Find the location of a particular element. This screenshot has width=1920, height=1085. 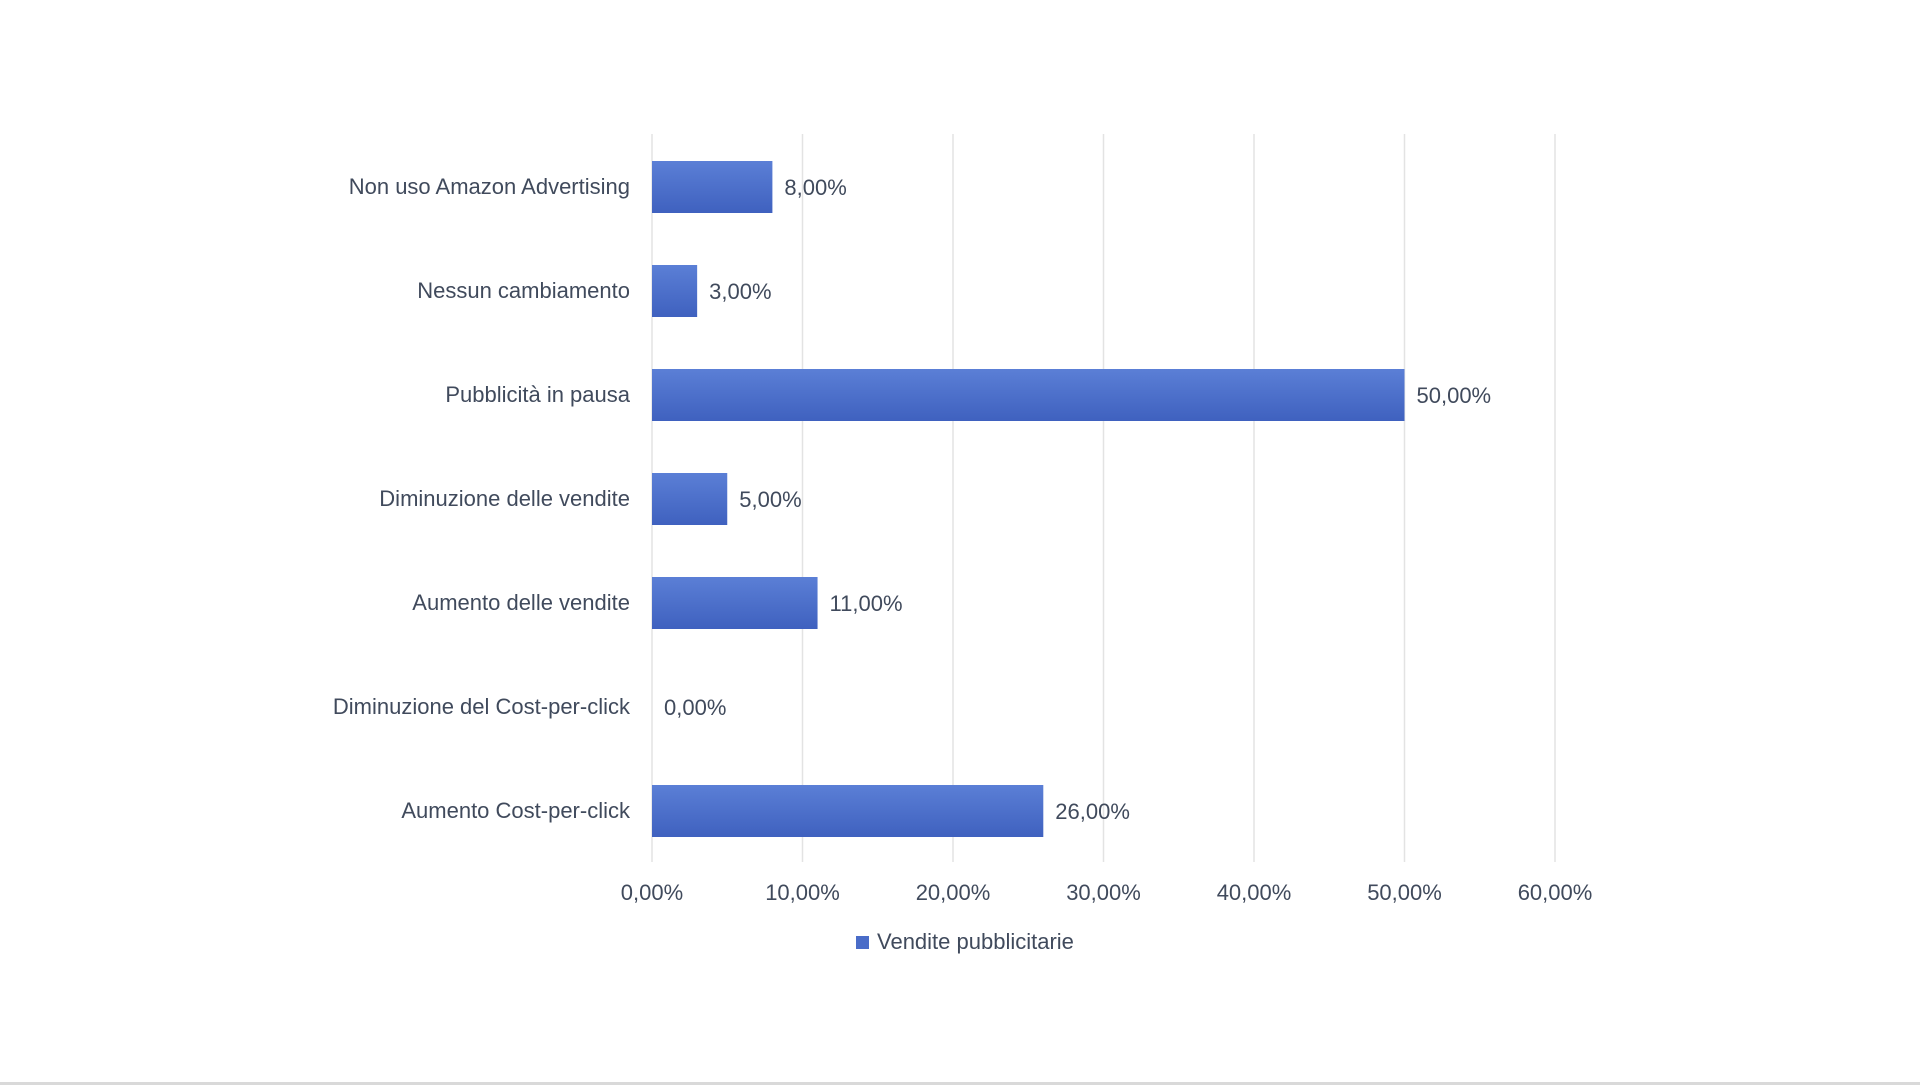

data-label: 3,00% is located at coordinates (740, 291).